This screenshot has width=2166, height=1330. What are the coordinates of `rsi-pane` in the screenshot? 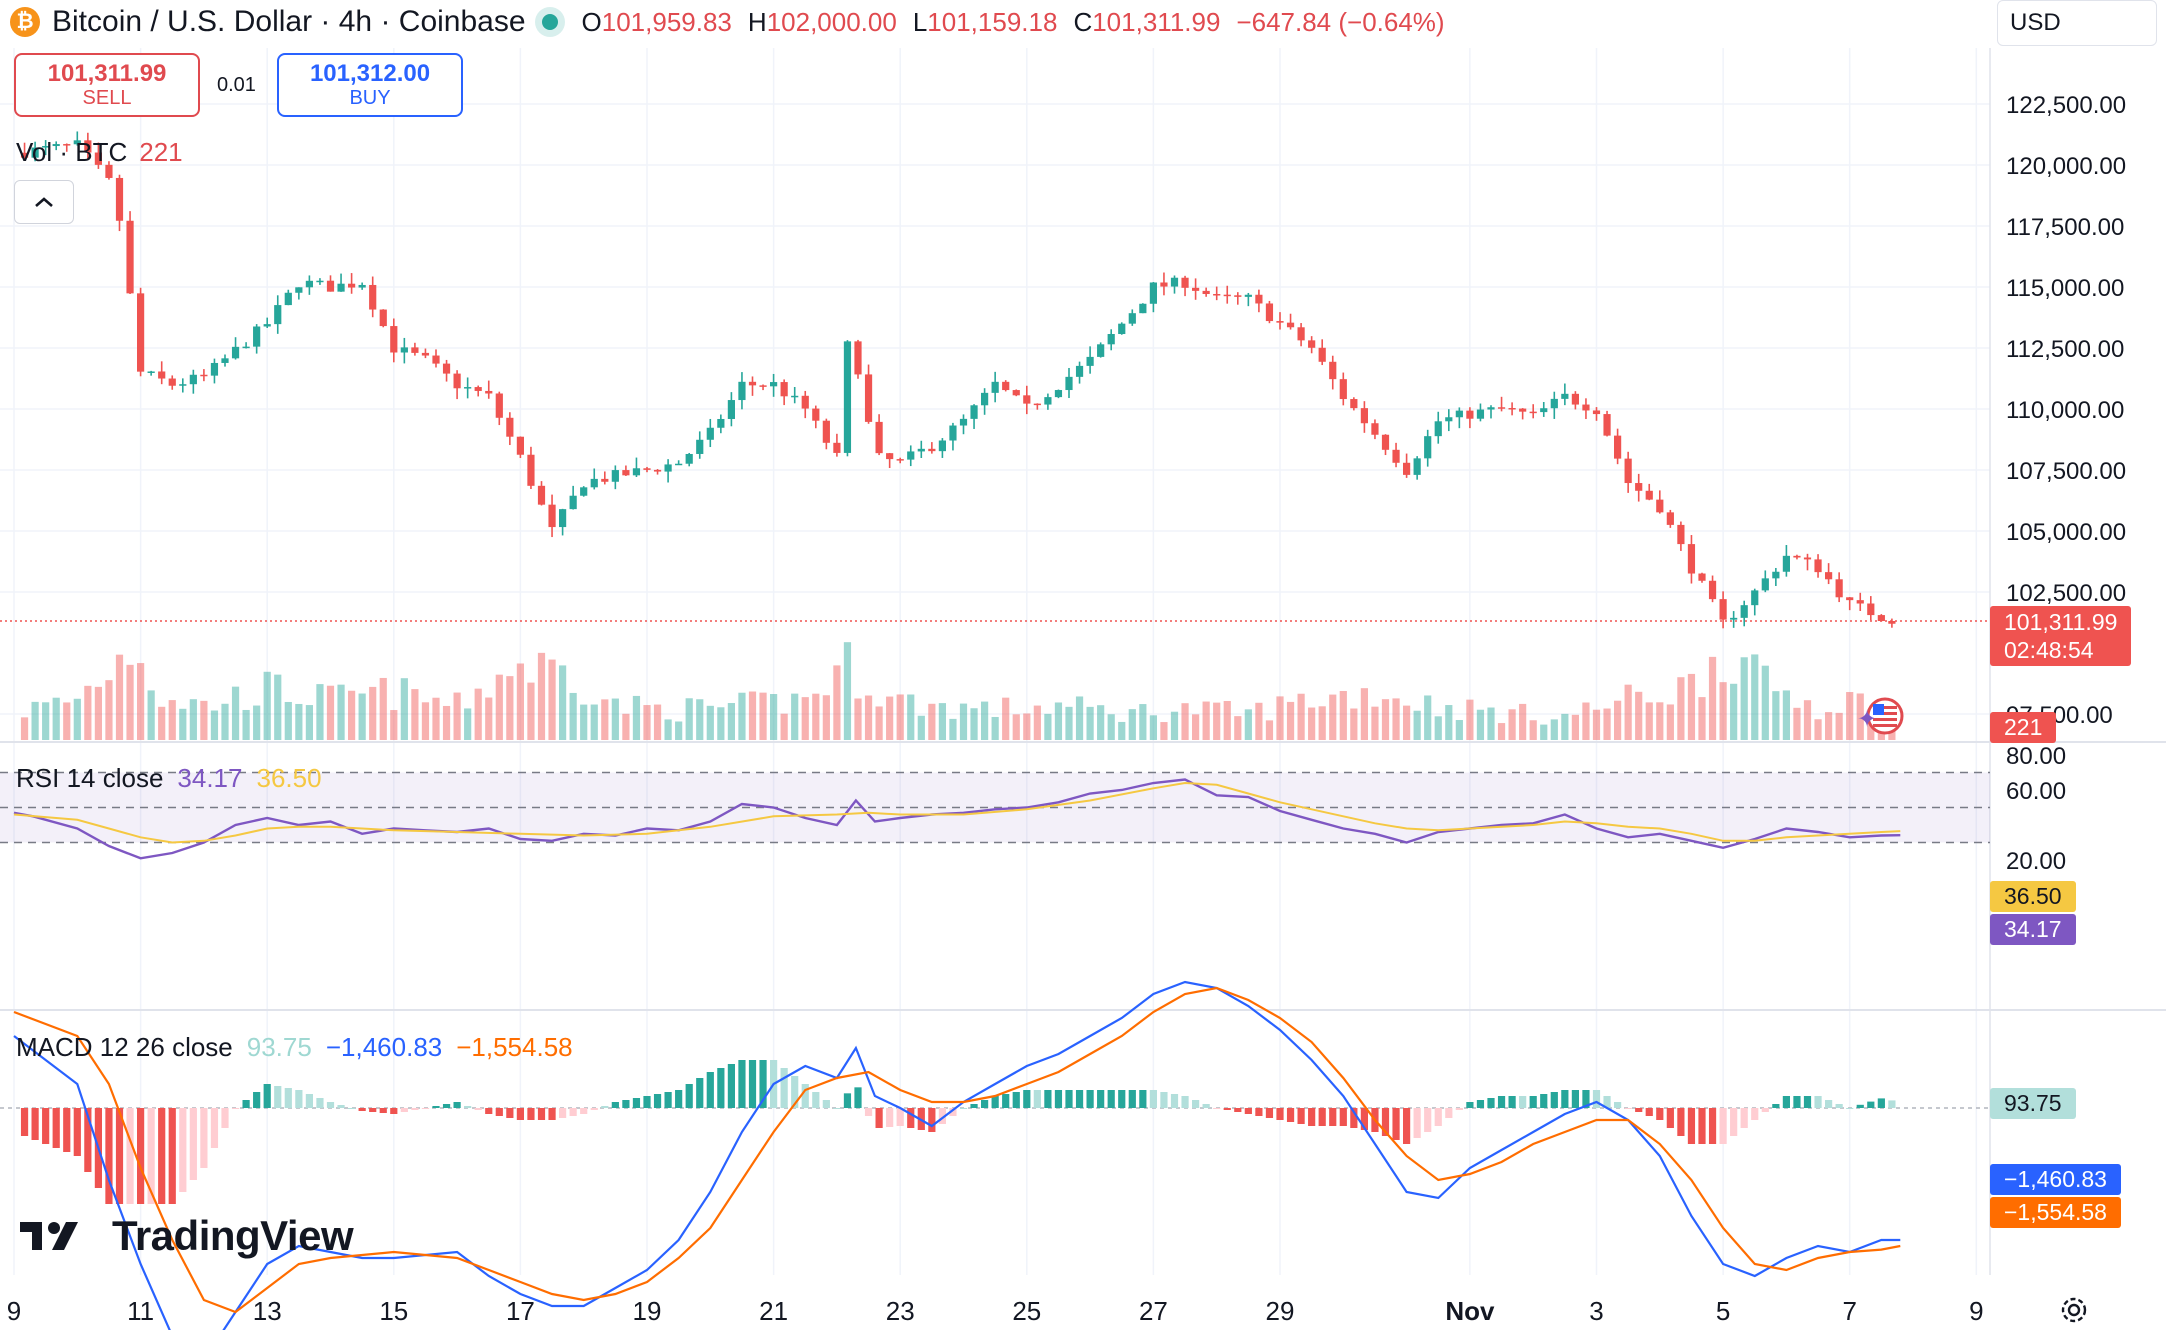 It's located at (957, 819).